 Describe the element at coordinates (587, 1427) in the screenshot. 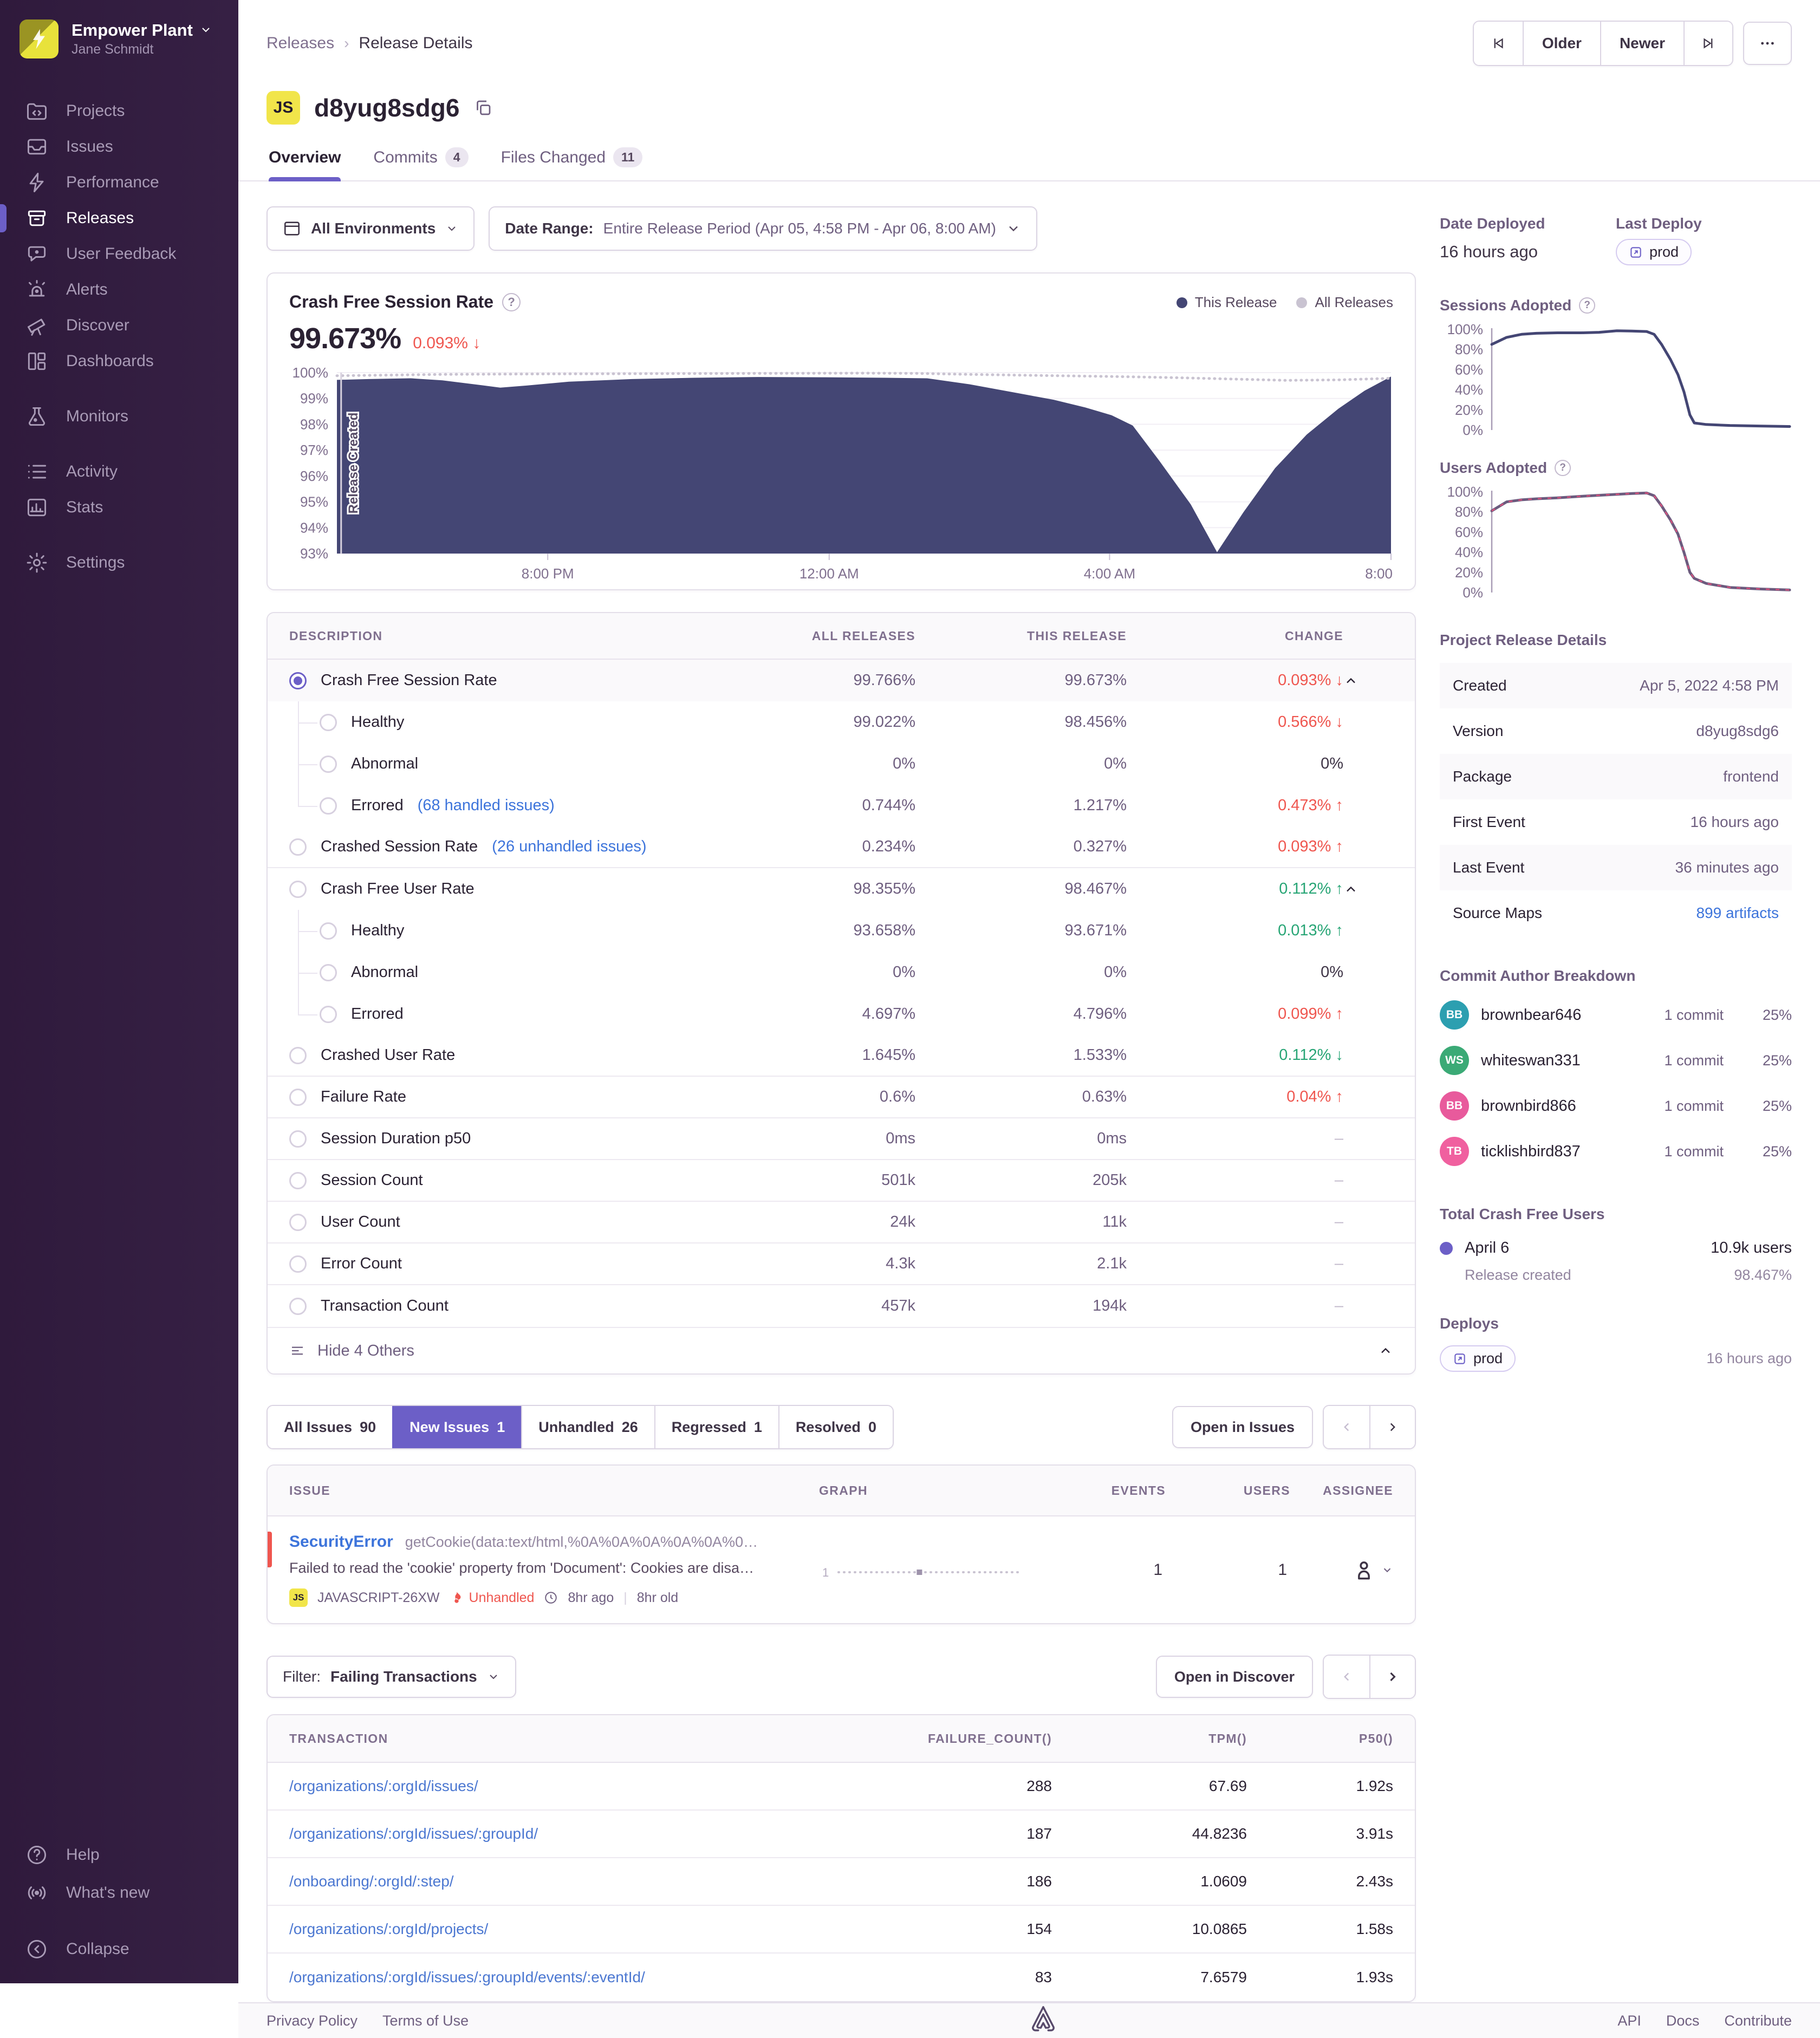

I see `issues-tab-unhandled: Unhandled 26` at that location.